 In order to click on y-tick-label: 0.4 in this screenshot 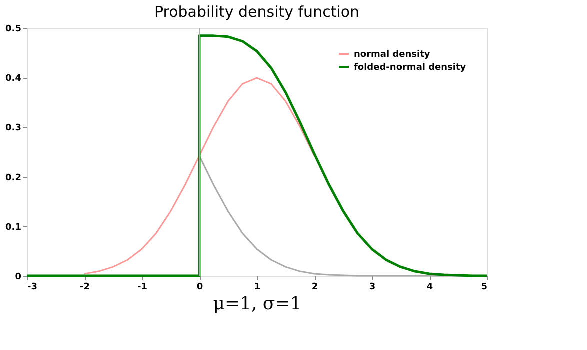, I will do `click(14, 79)`.